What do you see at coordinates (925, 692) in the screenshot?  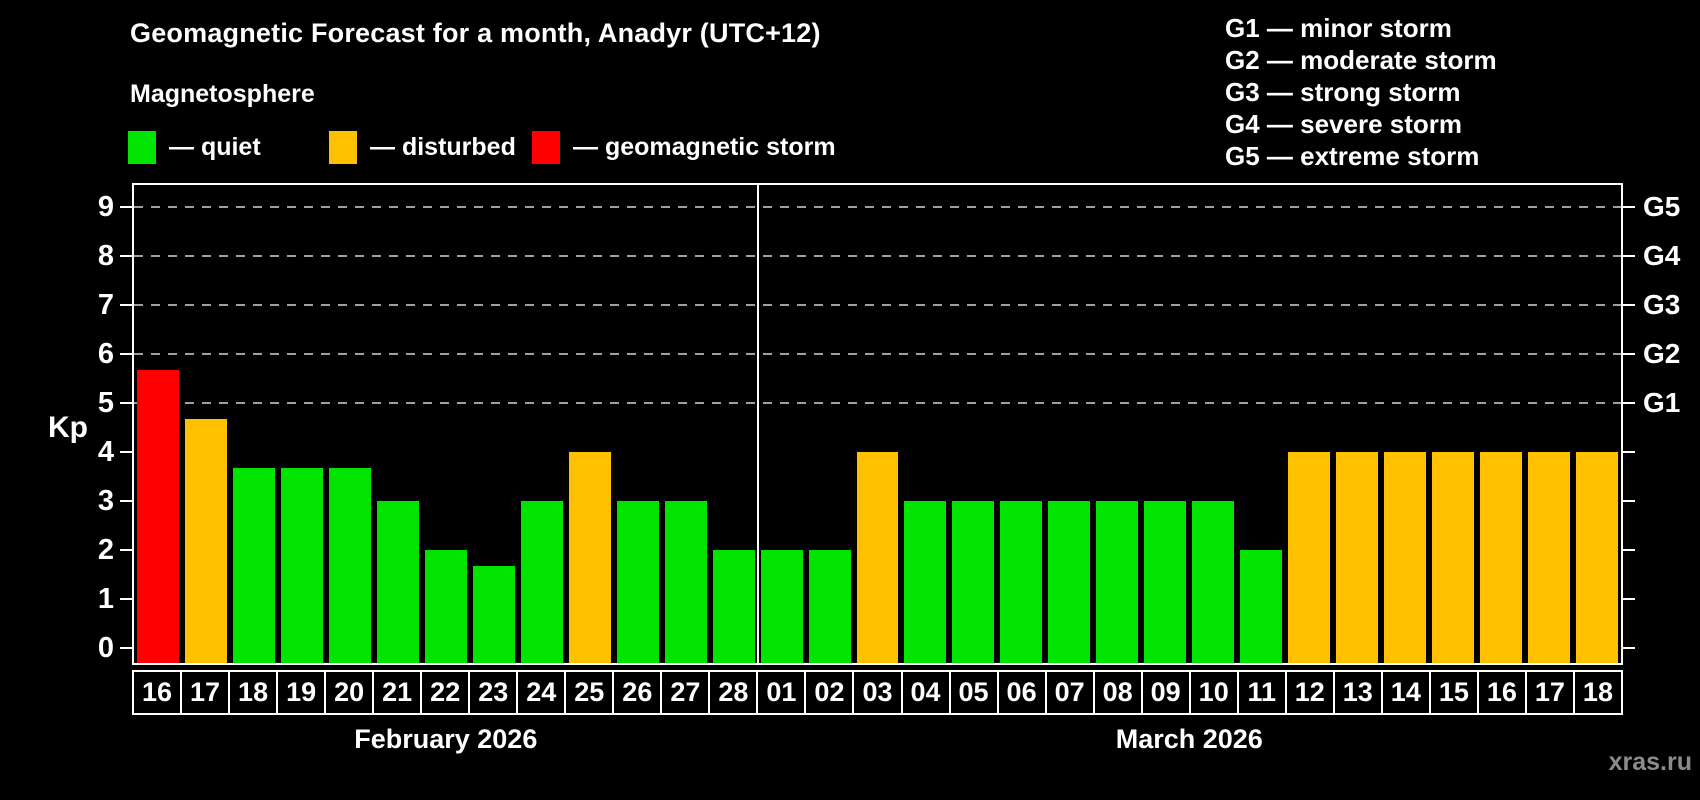 I see `day-label-mar-04: 04` at bounding box center [925, 692].